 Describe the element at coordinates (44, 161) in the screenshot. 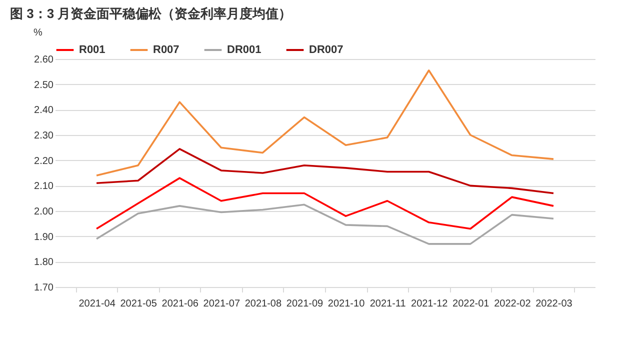

I see `y-tick-label: 2.20` at that location.